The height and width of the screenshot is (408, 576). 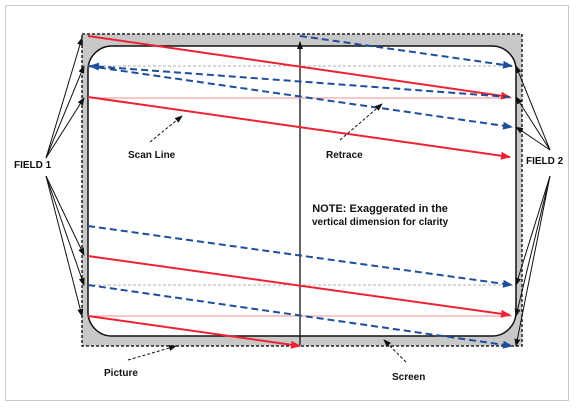 What do you see at coordinates (344, 155) in the screenshot?
I see `retrace-label: Retrace` at bounding box center [344, 155].